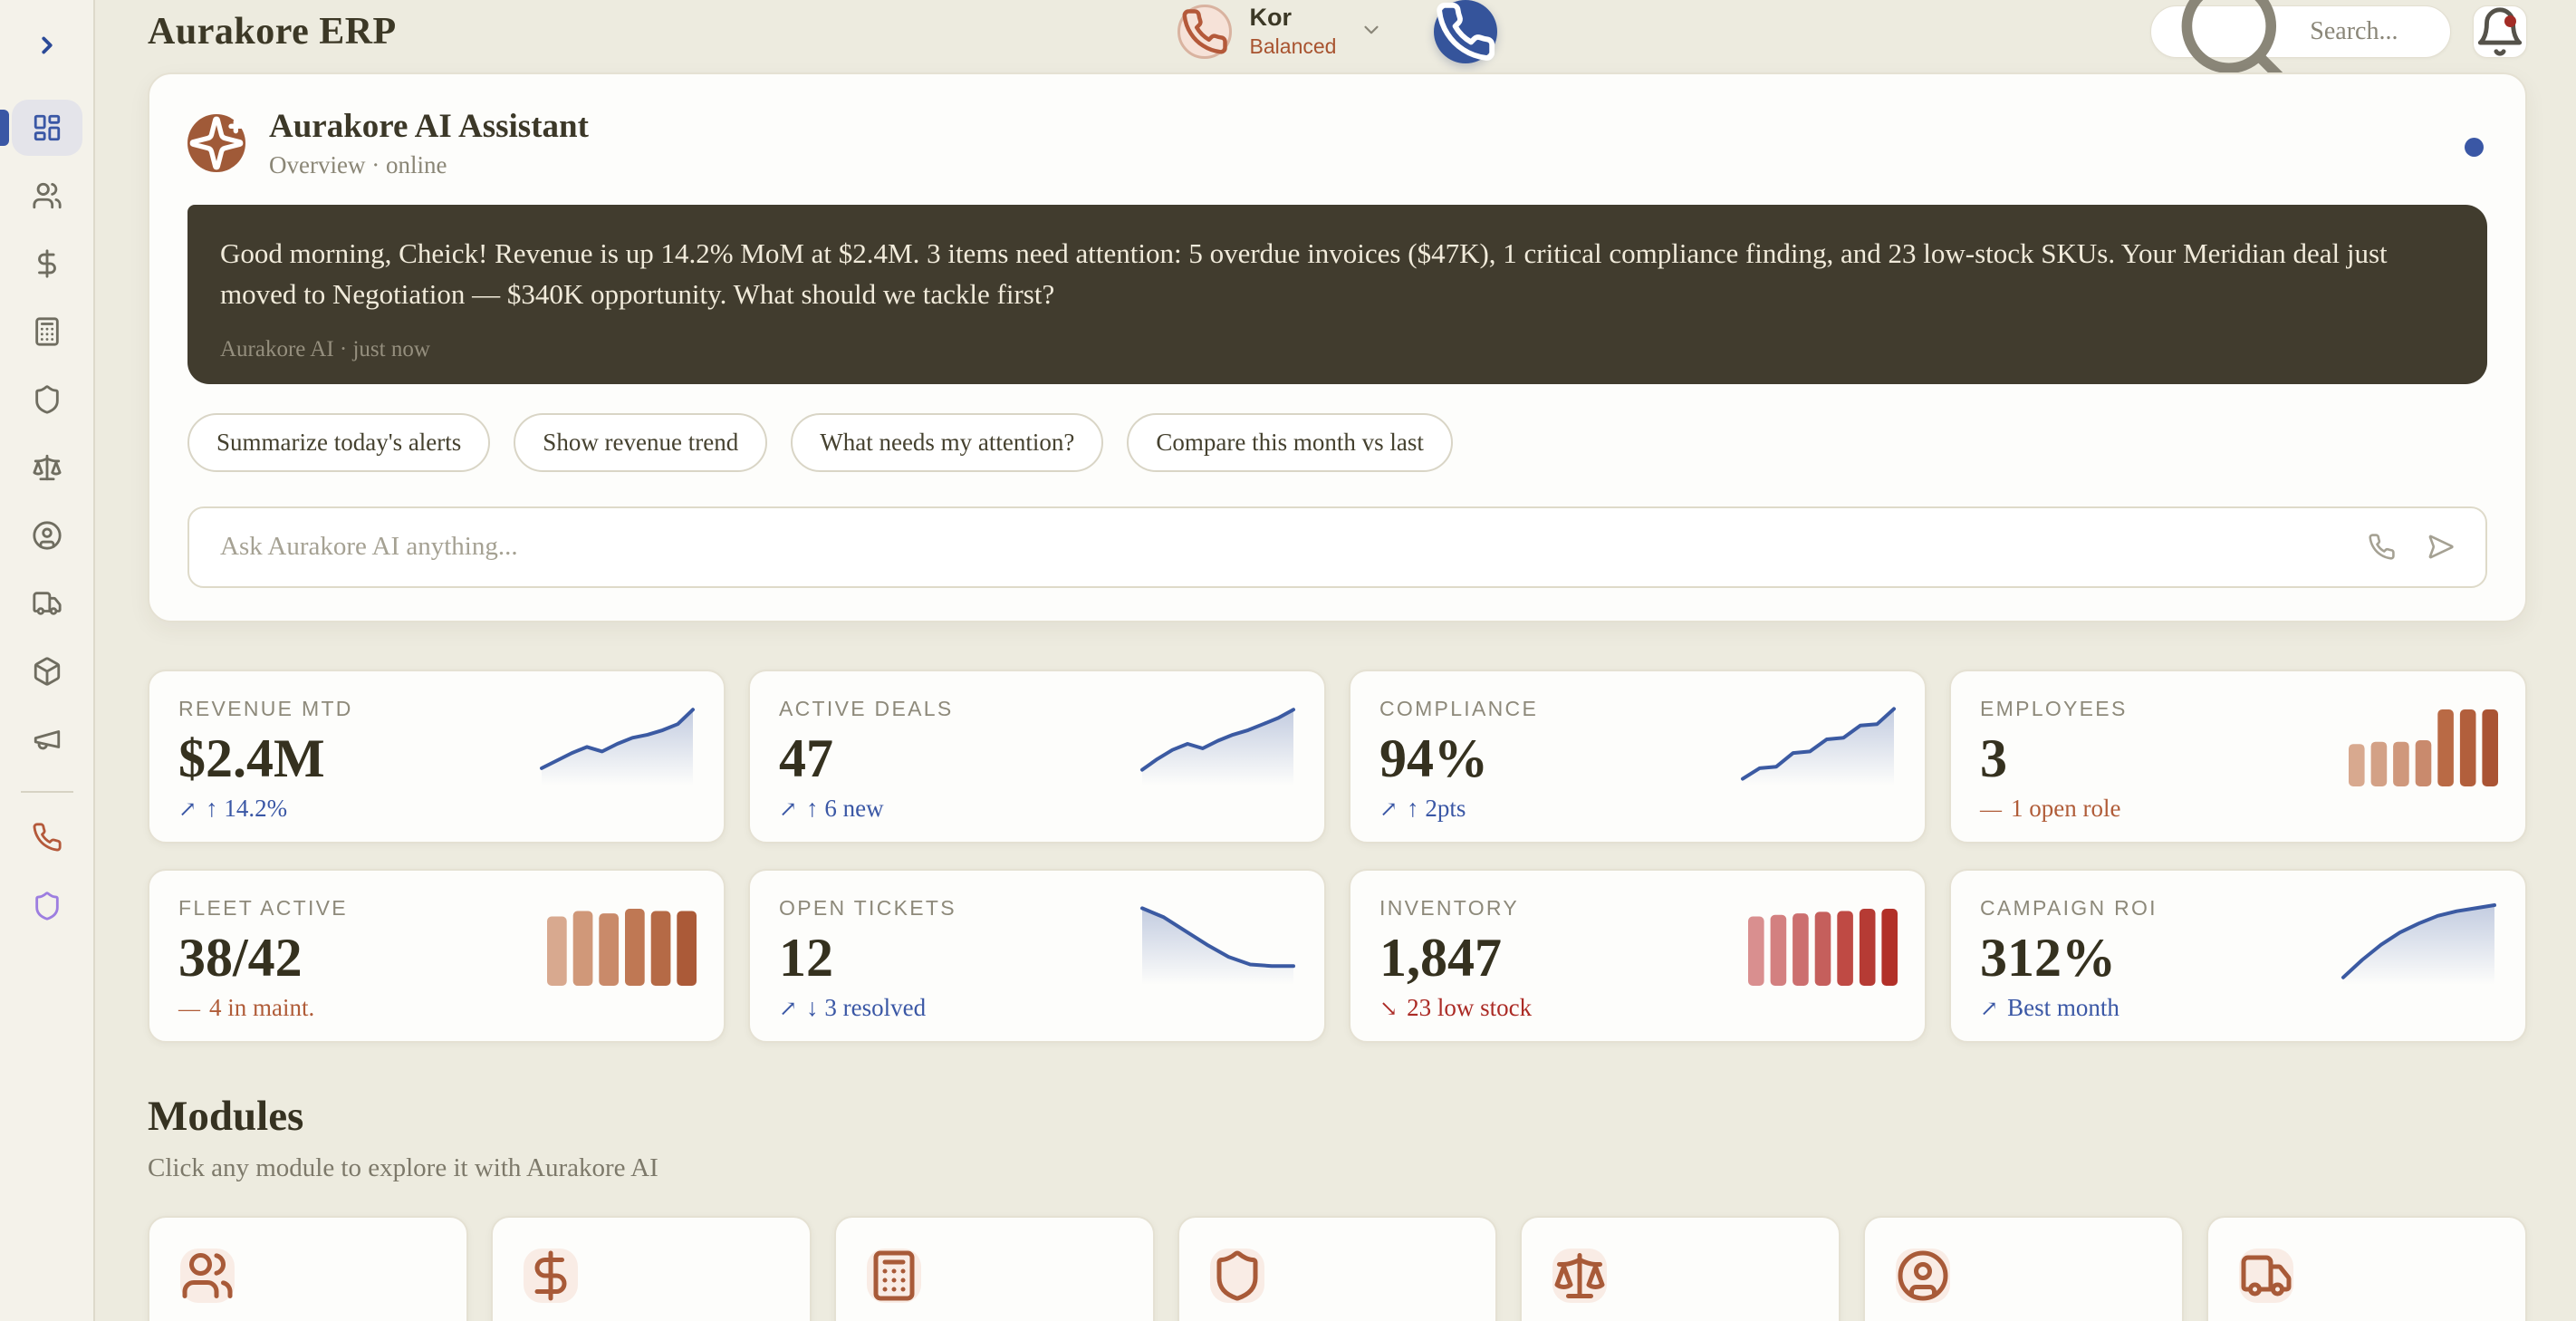 Image resolution: width=2576 pixels, height=1321 pixels. Describe the element at coordinates (47, 196) in the screenshot. I see `sidebar-item-users` at that location.